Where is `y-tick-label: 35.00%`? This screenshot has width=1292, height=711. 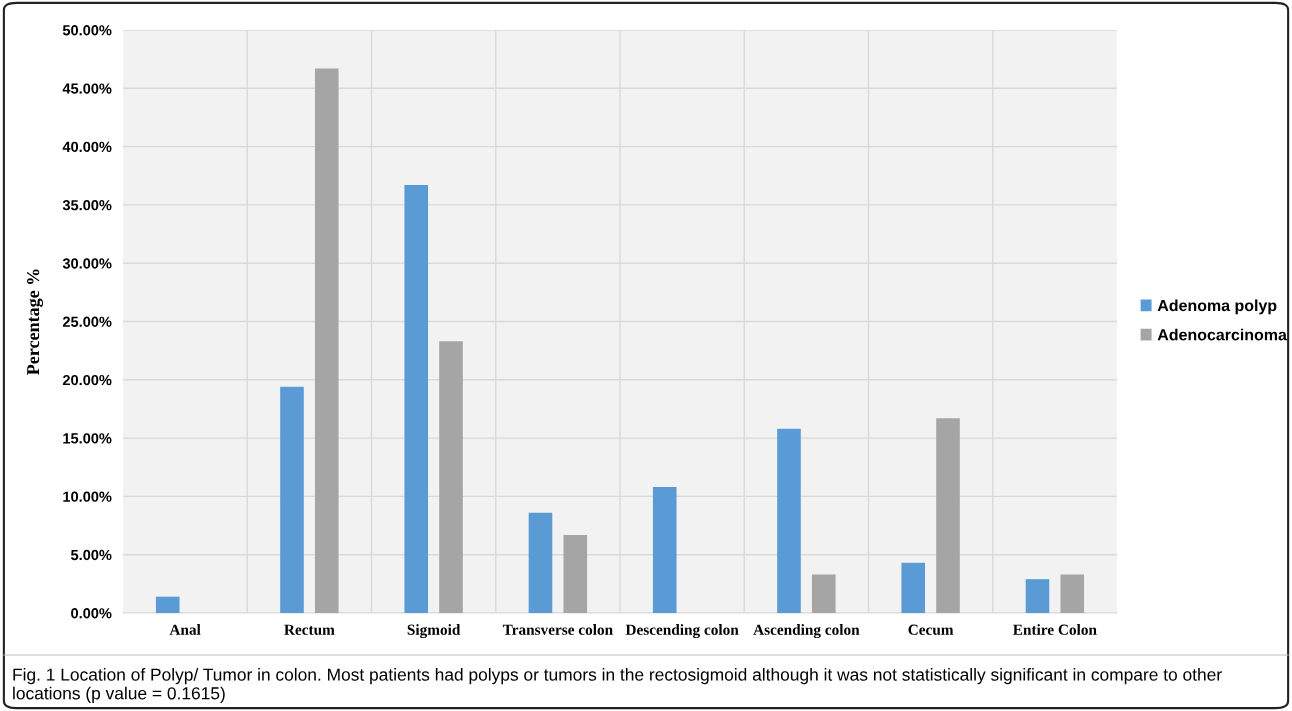
y-tick-label: 35.00% is located at coordinates (87, 205).